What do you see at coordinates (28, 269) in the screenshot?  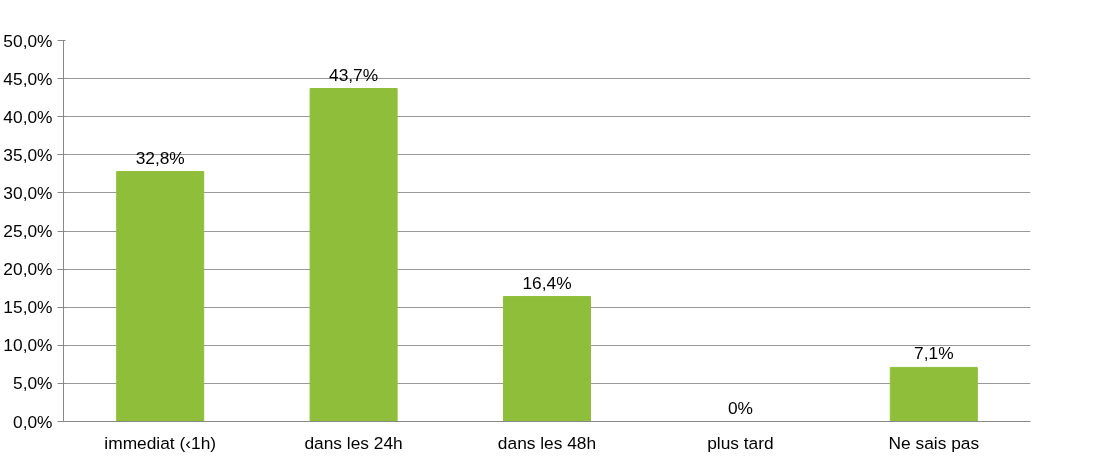 I see `y-tick-label: 20,0%` at bounding box center [28, 269].